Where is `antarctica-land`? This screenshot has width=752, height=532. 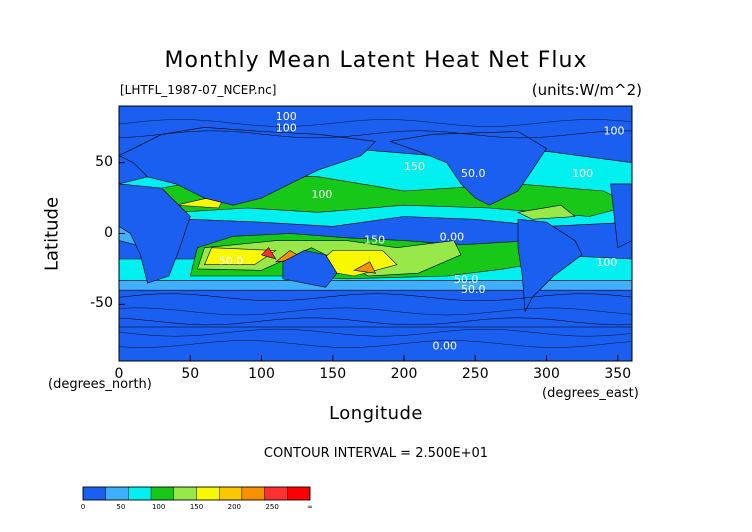 antarctica-land is located at coordinates (375, 343).